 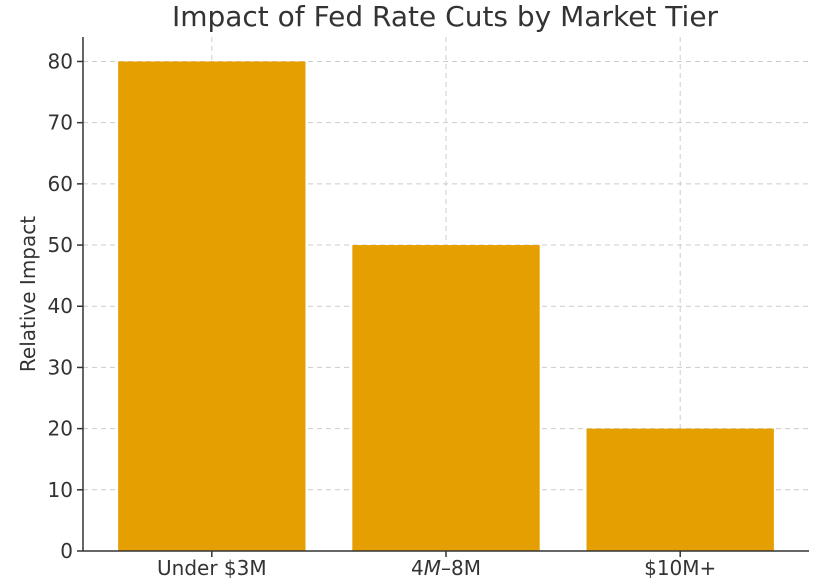 I want to click on x-tick-label: 4M–8M, so click(x=446, y=568).